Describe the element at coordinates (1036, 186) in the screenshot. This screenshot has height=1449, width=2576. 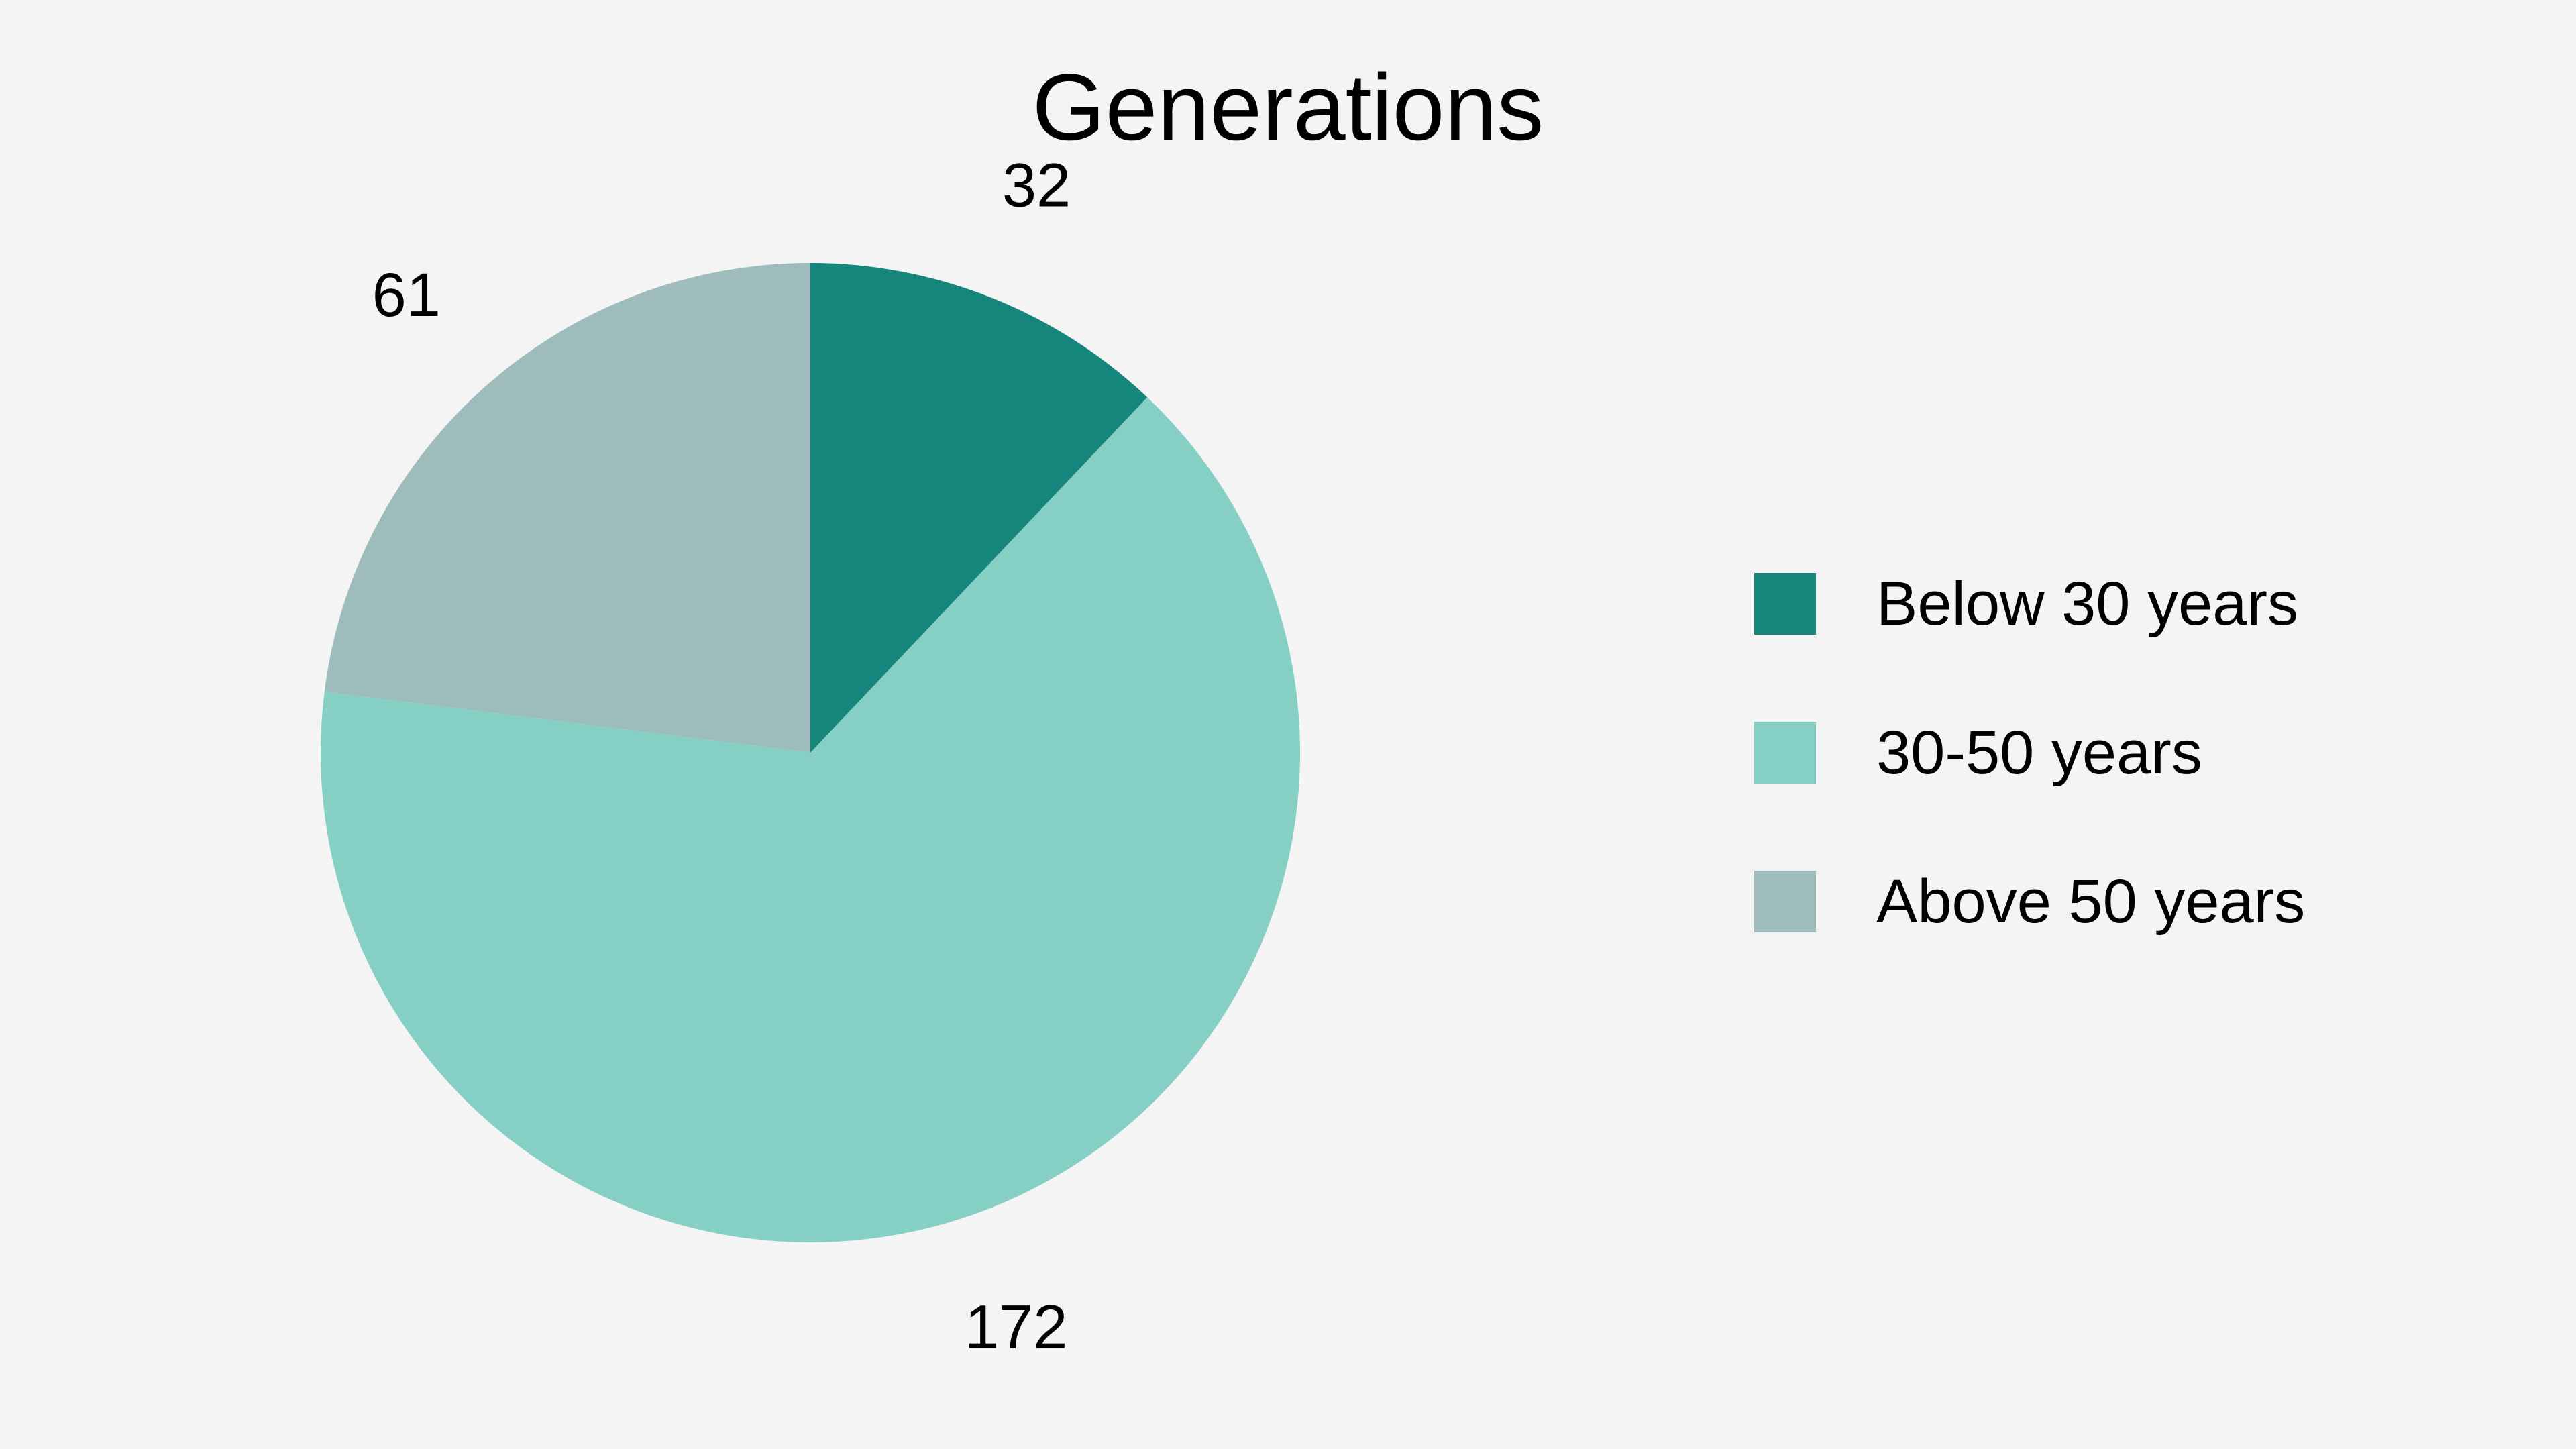
I see `data-label-below-30: 32` at that location.